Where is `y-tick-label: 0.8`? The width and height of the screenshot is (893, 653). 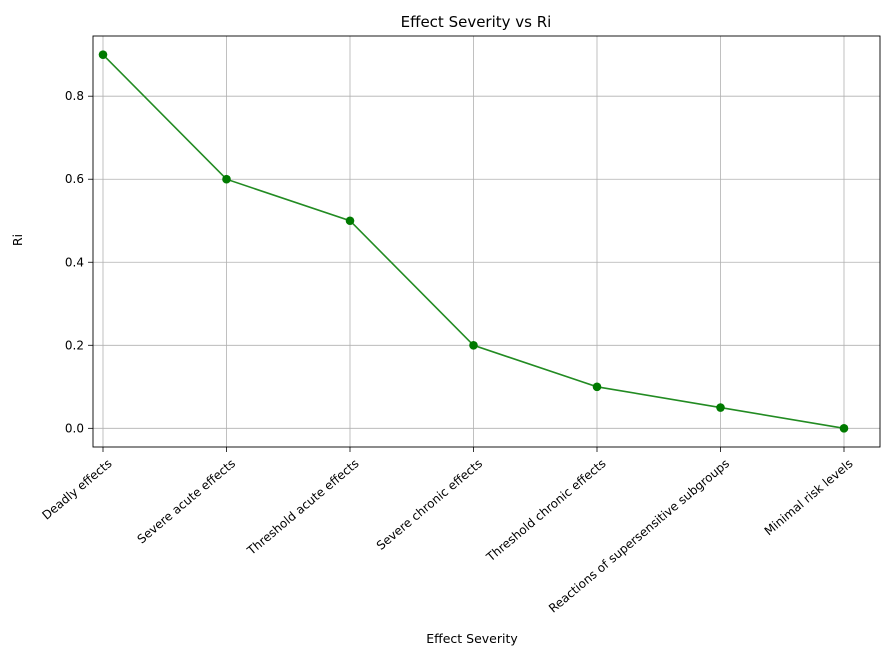
y-tick-label: 0.8 is located at coordinates (74, 96).